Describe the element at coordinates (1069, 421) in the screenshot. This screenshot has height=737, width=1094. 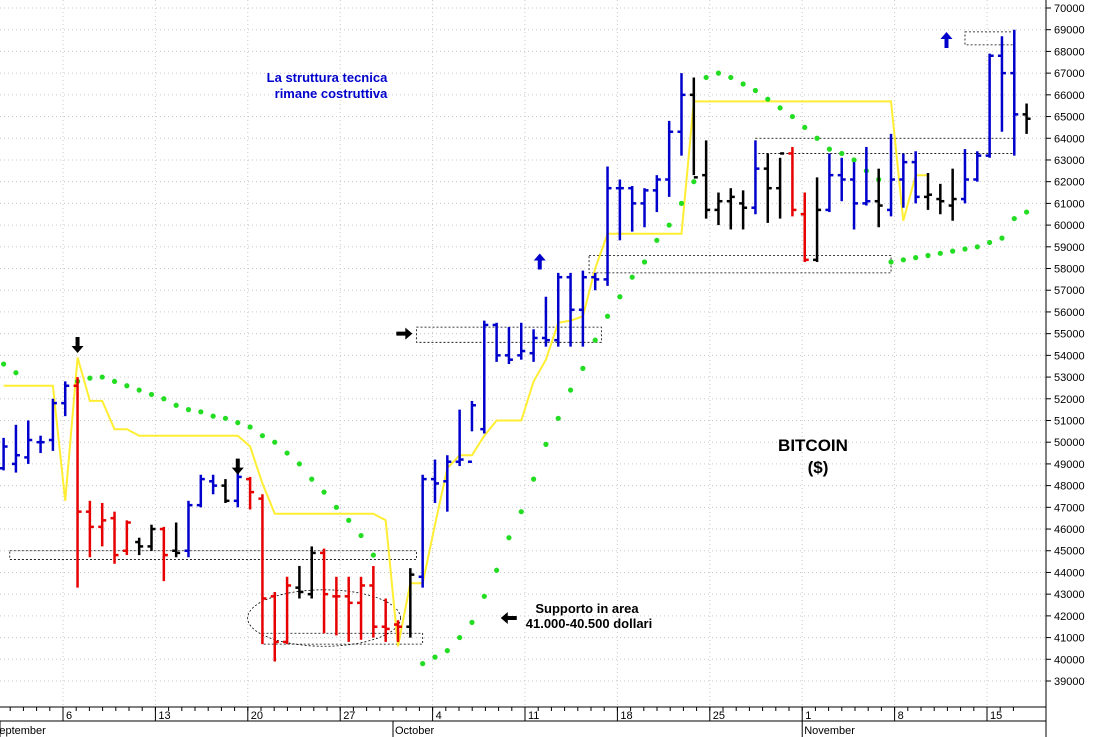
I see `y-tick-label: 51000` at that location.